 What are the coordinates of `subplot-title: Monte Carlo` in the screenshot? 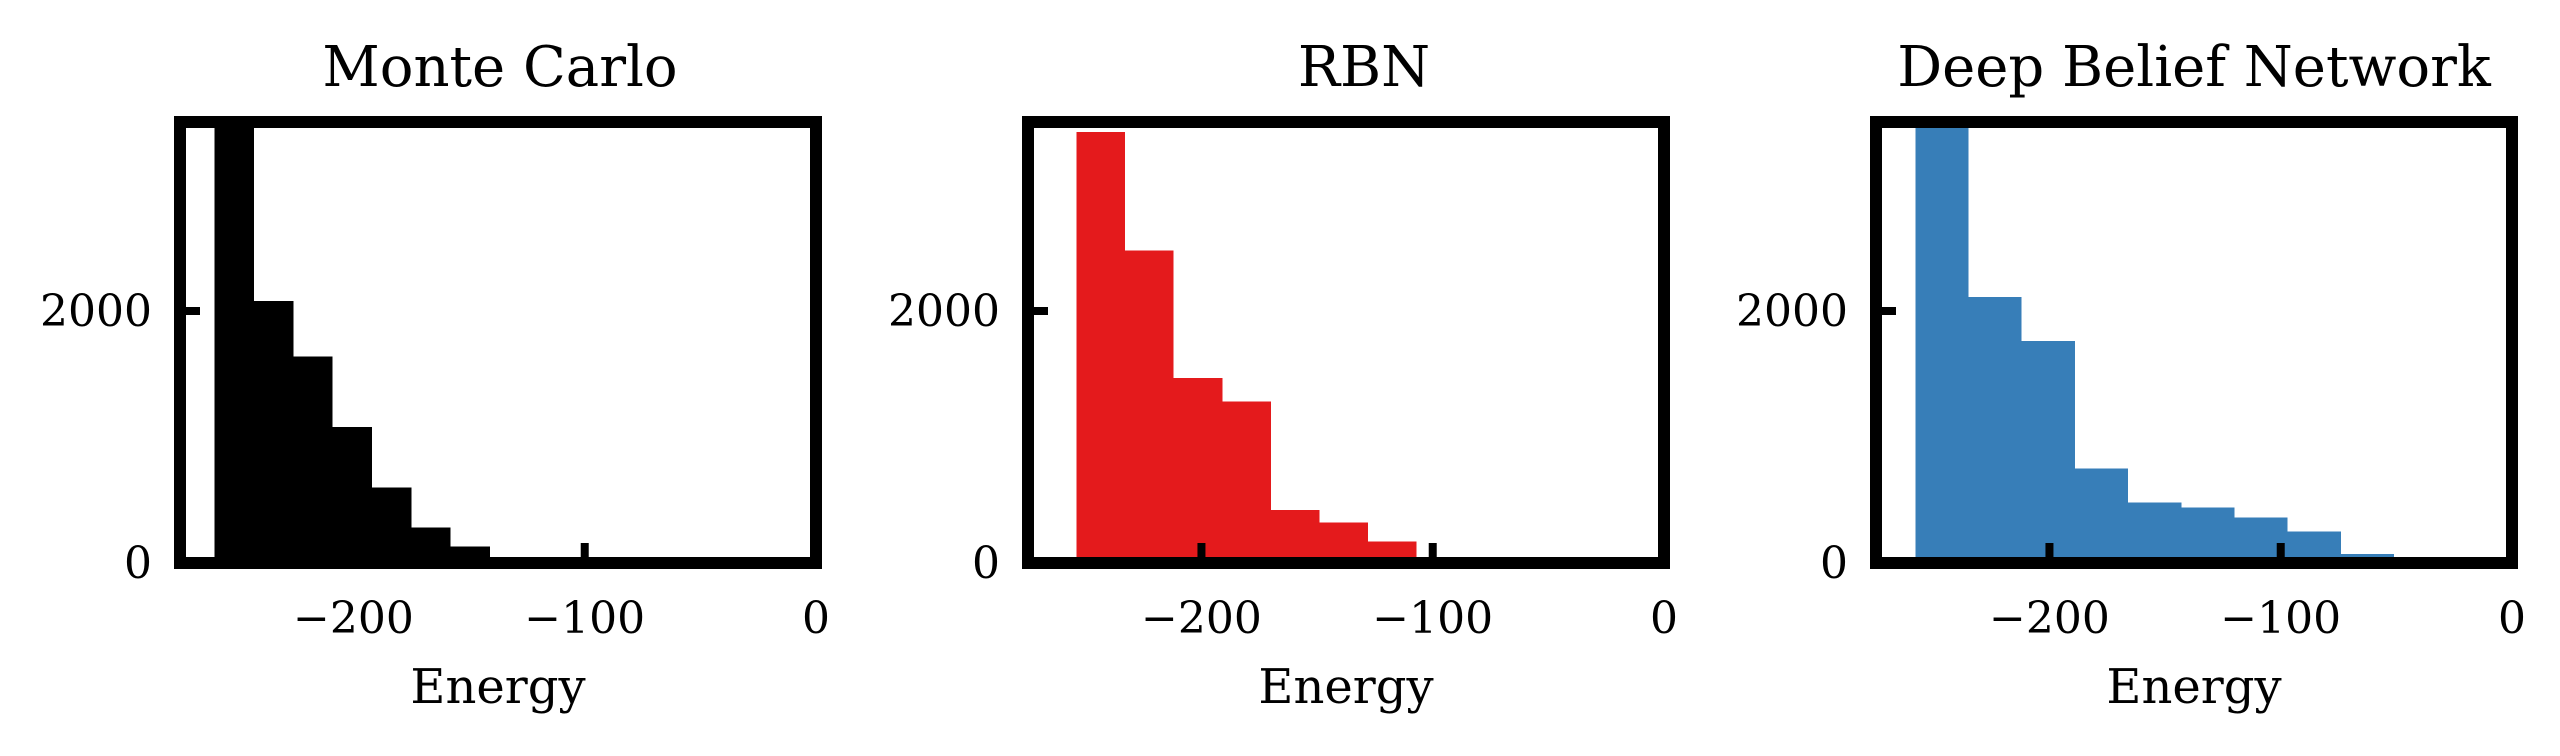 It's located at (499, 67).